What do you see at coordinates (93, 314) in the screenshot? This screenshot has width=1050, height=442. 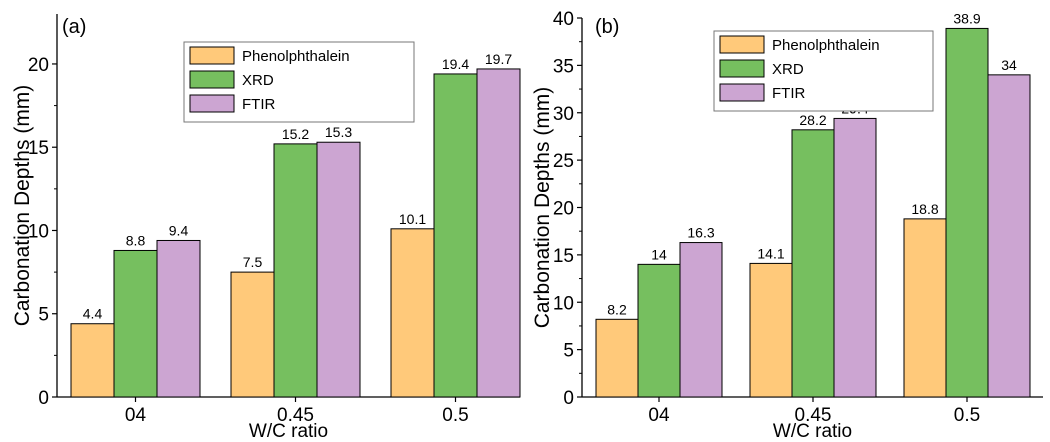 I see `data-label: 4.4` at bounding box center [93, 314].